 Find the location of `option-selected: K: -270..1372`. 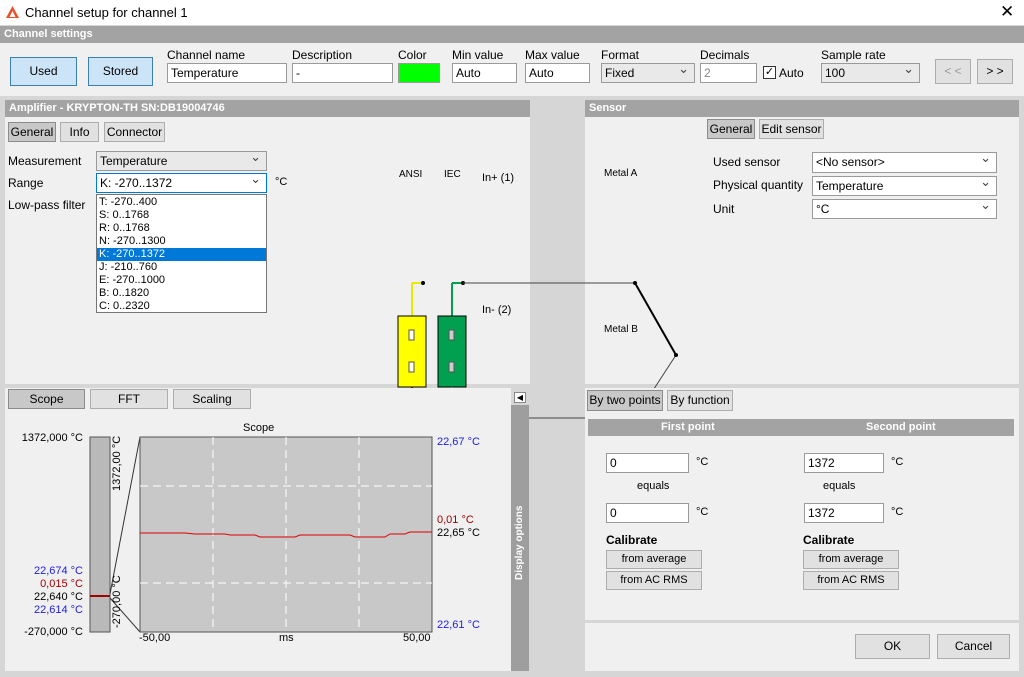

option-selected: K: -270..1372 is located at coordinates (181, 254).